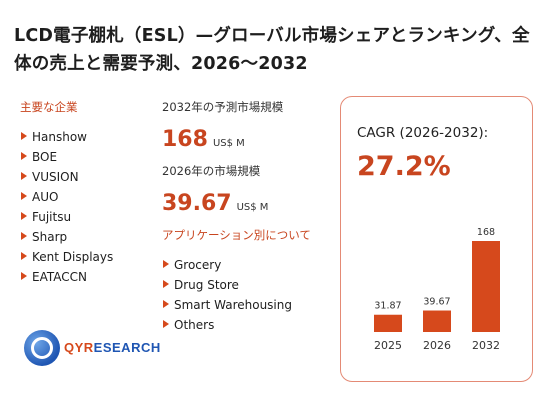  Describe the element at coordinates (423, 133) in the screenshot. I see `cagr-label: CAGR (2026-2032):` at that location.